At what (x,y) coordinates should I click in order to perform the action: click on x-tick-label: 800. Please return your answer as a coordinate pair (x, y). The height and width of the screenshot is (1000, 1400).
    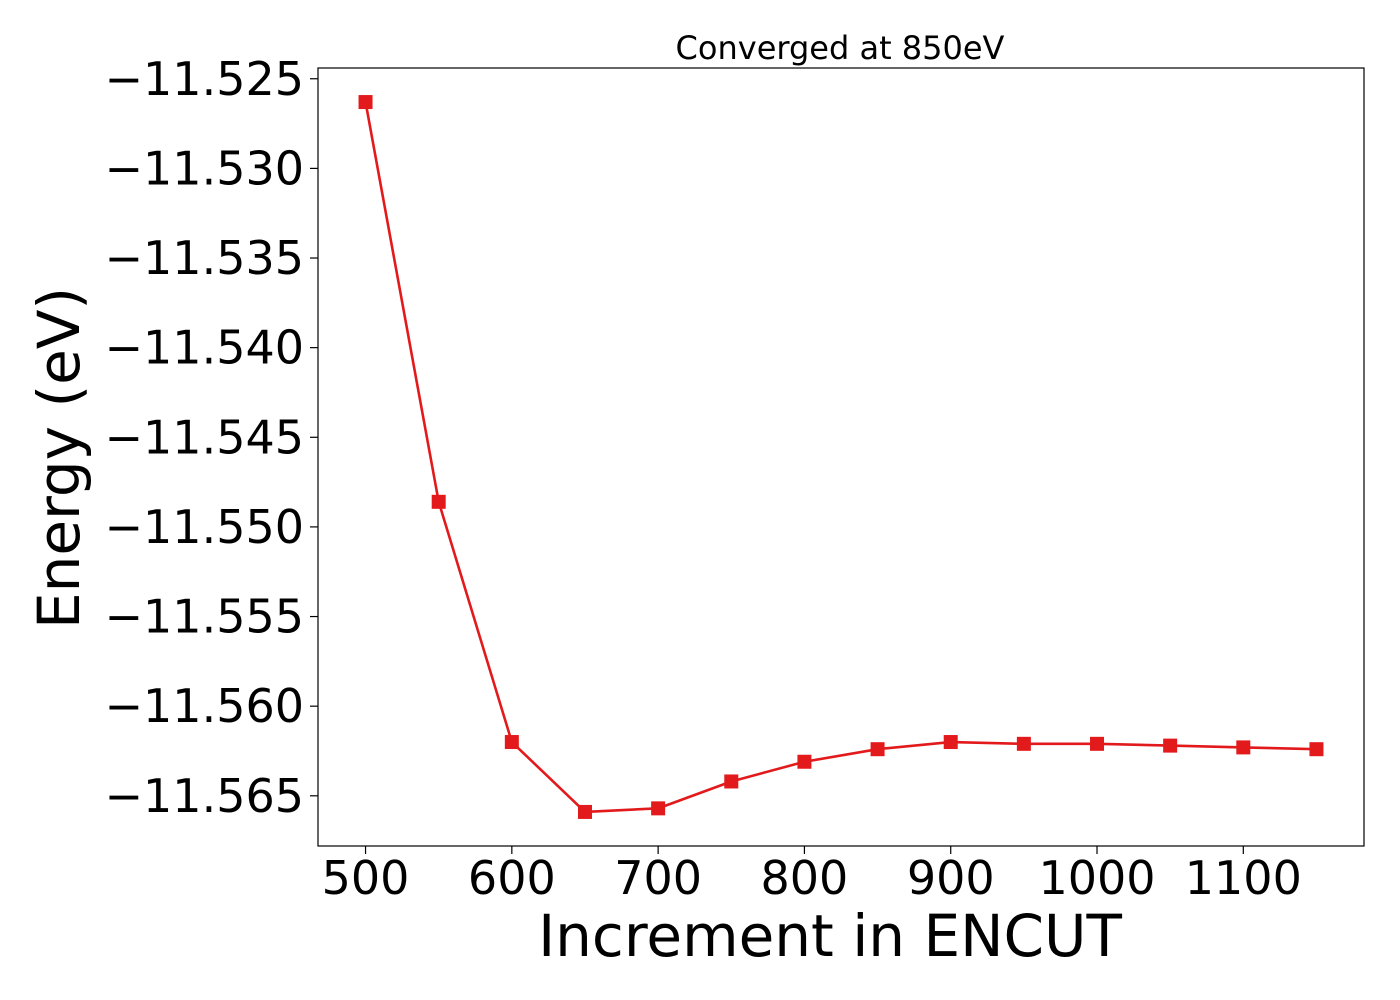
    Looking at the image, I should click on (805, 878).